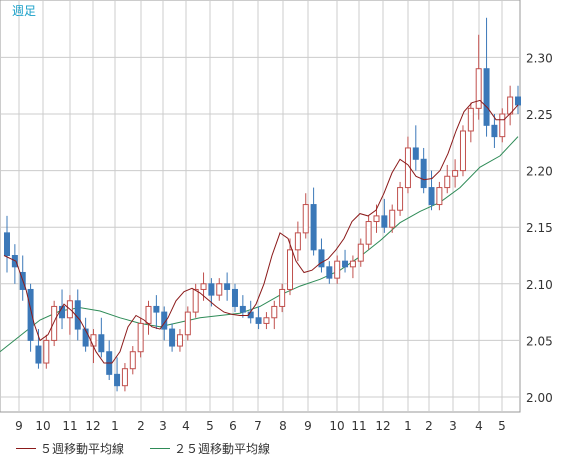  Describe the element at coordinates (233, 426) in the screenshot. I see `x-tick-label: 6` at that location.